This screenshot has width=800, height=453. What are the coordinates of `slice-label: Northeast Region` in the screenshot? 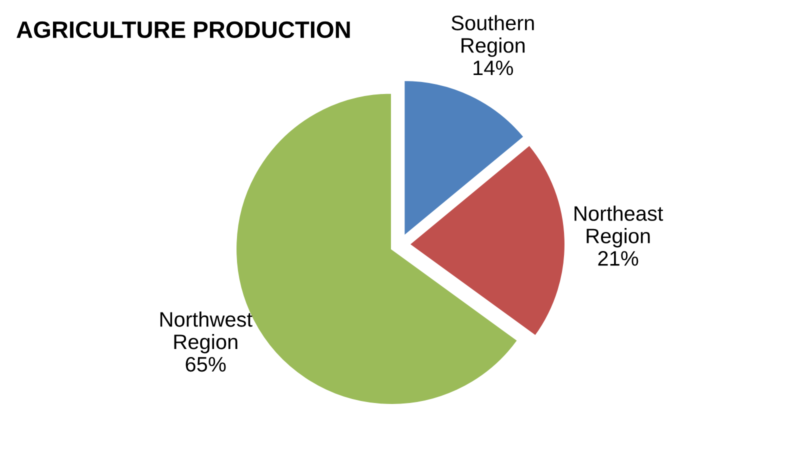 It's located at (619, 227).